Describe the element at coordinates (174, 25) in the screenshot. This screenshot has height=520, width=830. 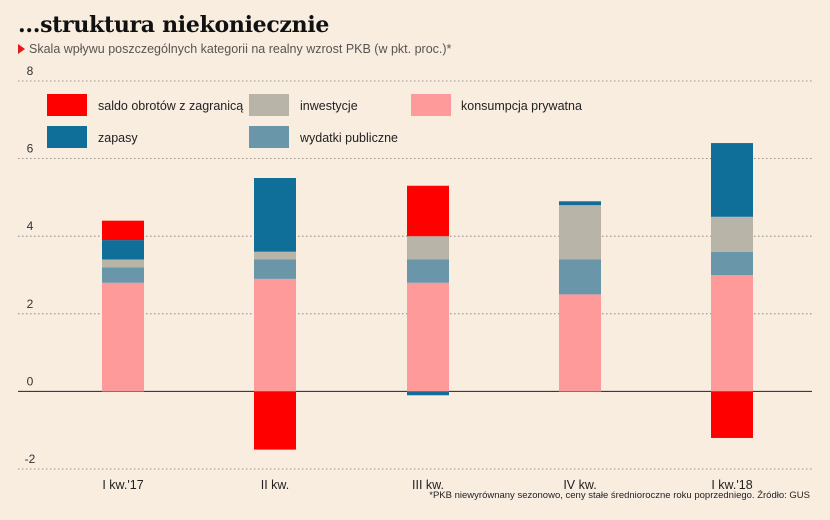
I see `chart-title: ...struktura niekoniecznie` at that location.